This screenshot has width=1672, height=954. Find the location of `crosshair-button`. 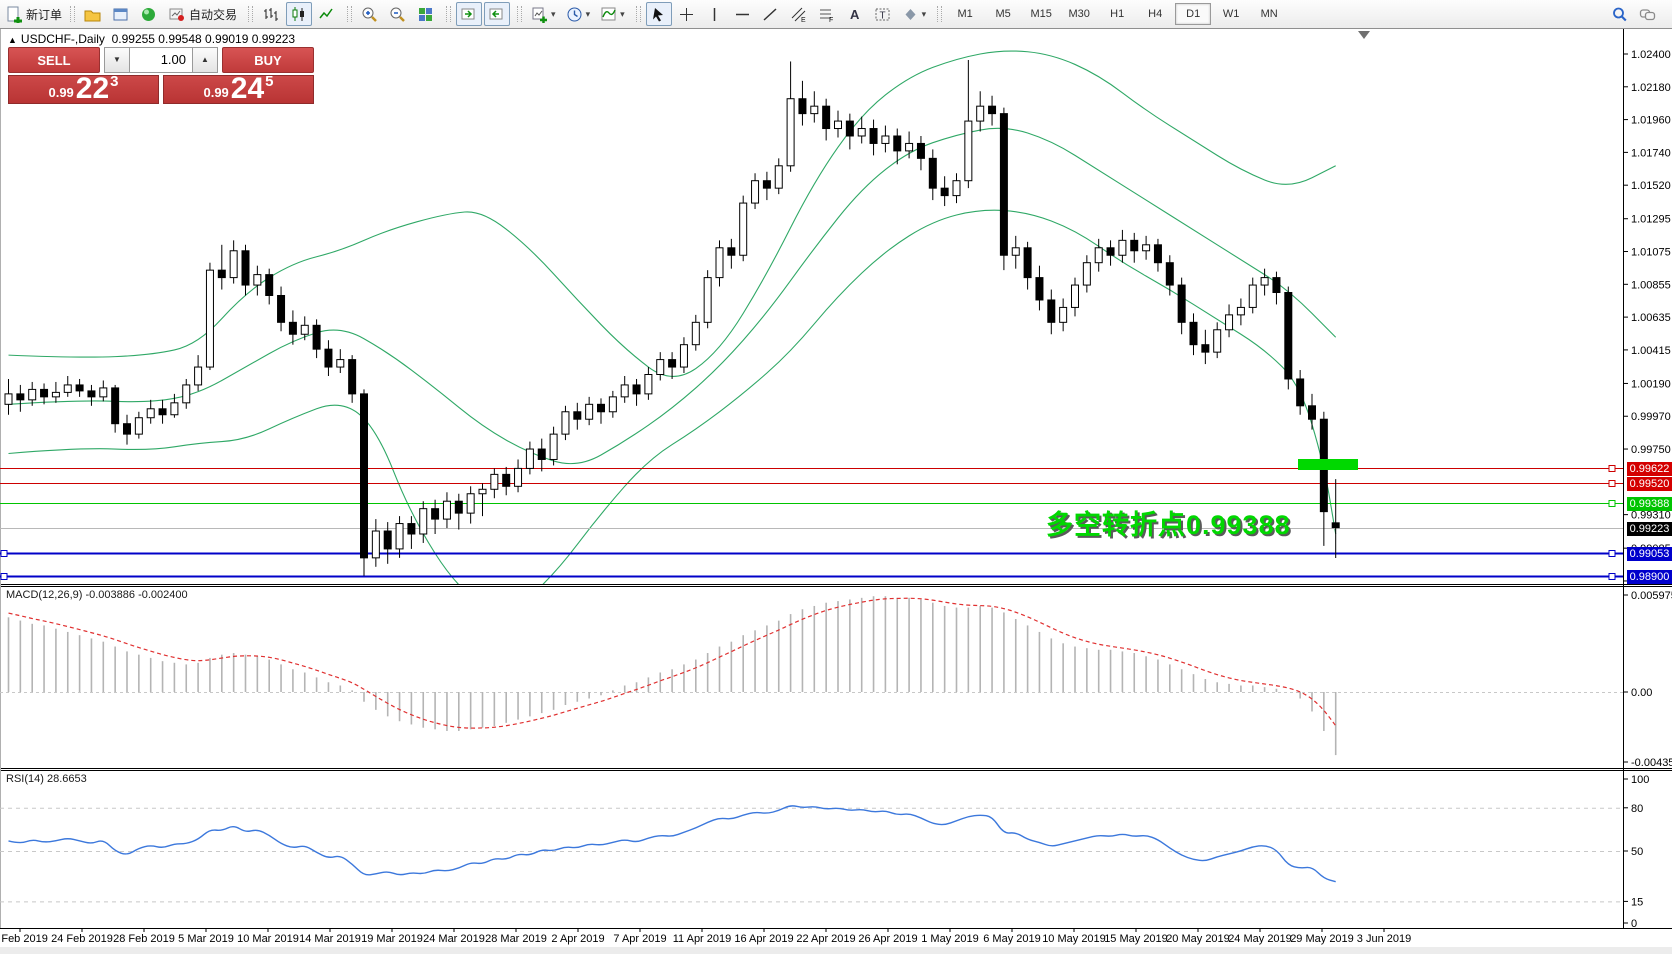

crosshair-button is located at coordinates (687, 14).